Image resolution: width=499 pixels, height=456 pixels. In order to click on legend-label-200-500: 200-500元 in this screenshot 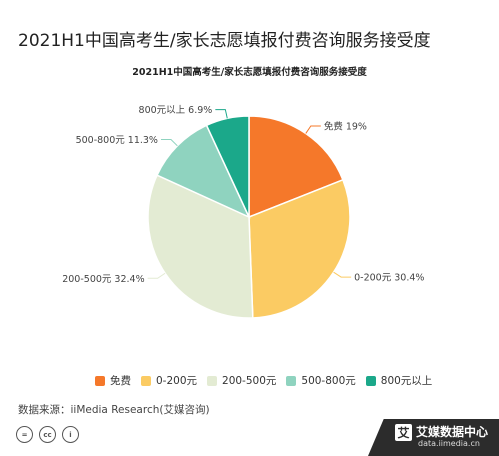, I will do `click(249, 381)`.